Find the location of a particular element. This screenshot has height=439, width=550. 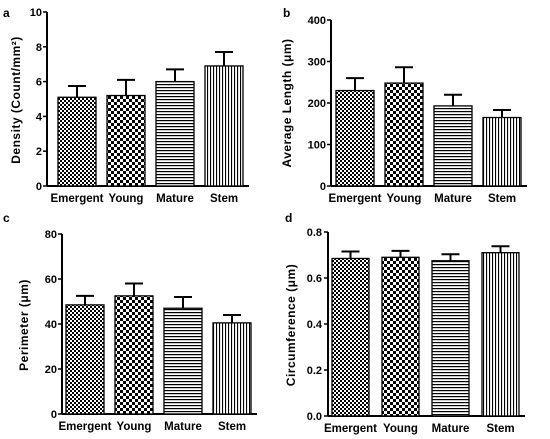

y-tick-label-b: 300 is located at coordinates (317, 63).